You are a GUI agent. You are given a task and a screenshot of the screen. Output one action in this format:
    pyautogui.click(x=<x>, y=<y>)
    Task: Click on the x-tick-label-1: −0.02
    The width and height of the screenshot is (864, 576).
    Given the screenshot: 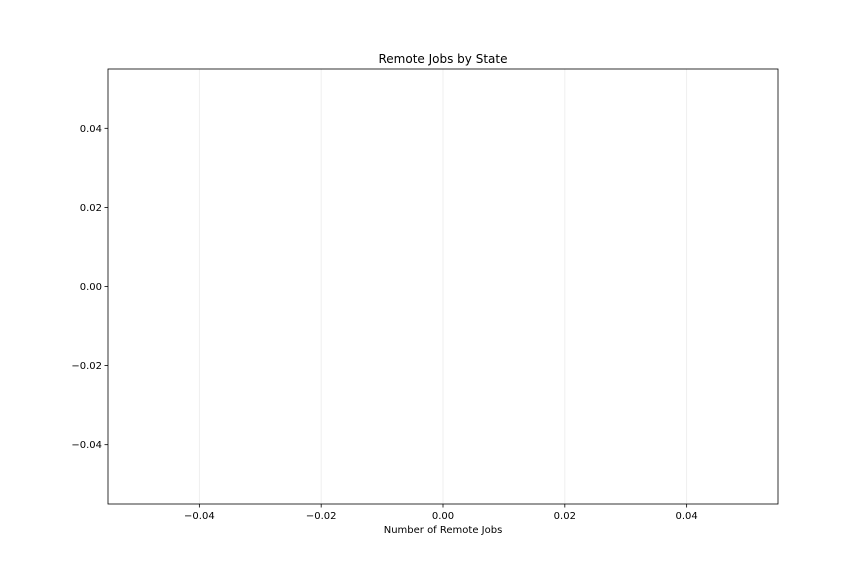 What is the action you would take?
    pyautogui.click(x=321, y=516)
    